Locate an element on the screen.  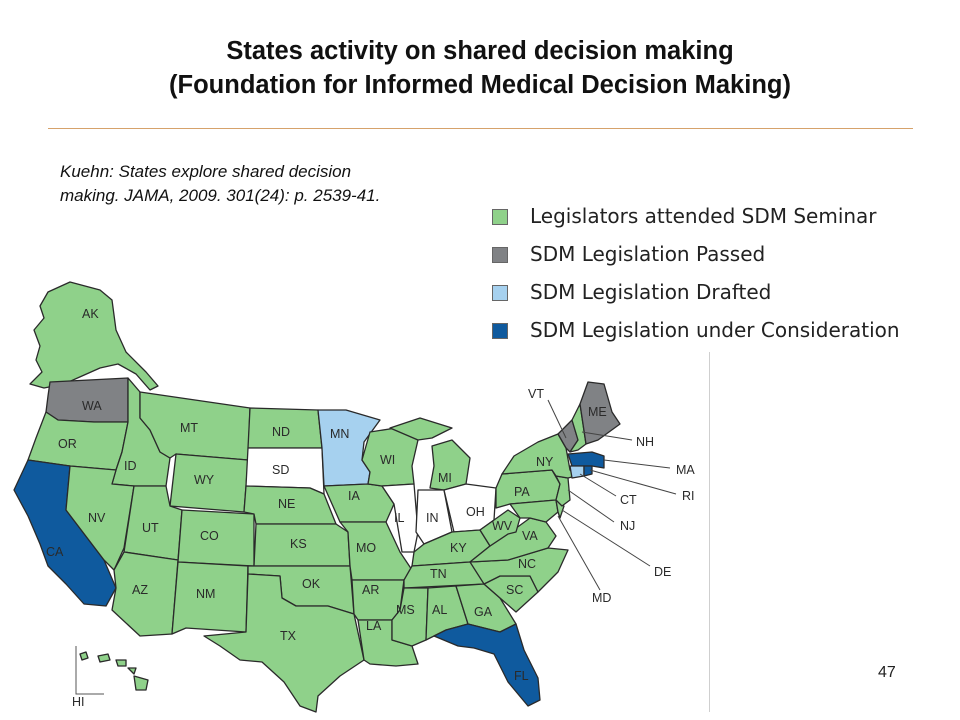
label-ny: NY is located at coordinates (545, 462).